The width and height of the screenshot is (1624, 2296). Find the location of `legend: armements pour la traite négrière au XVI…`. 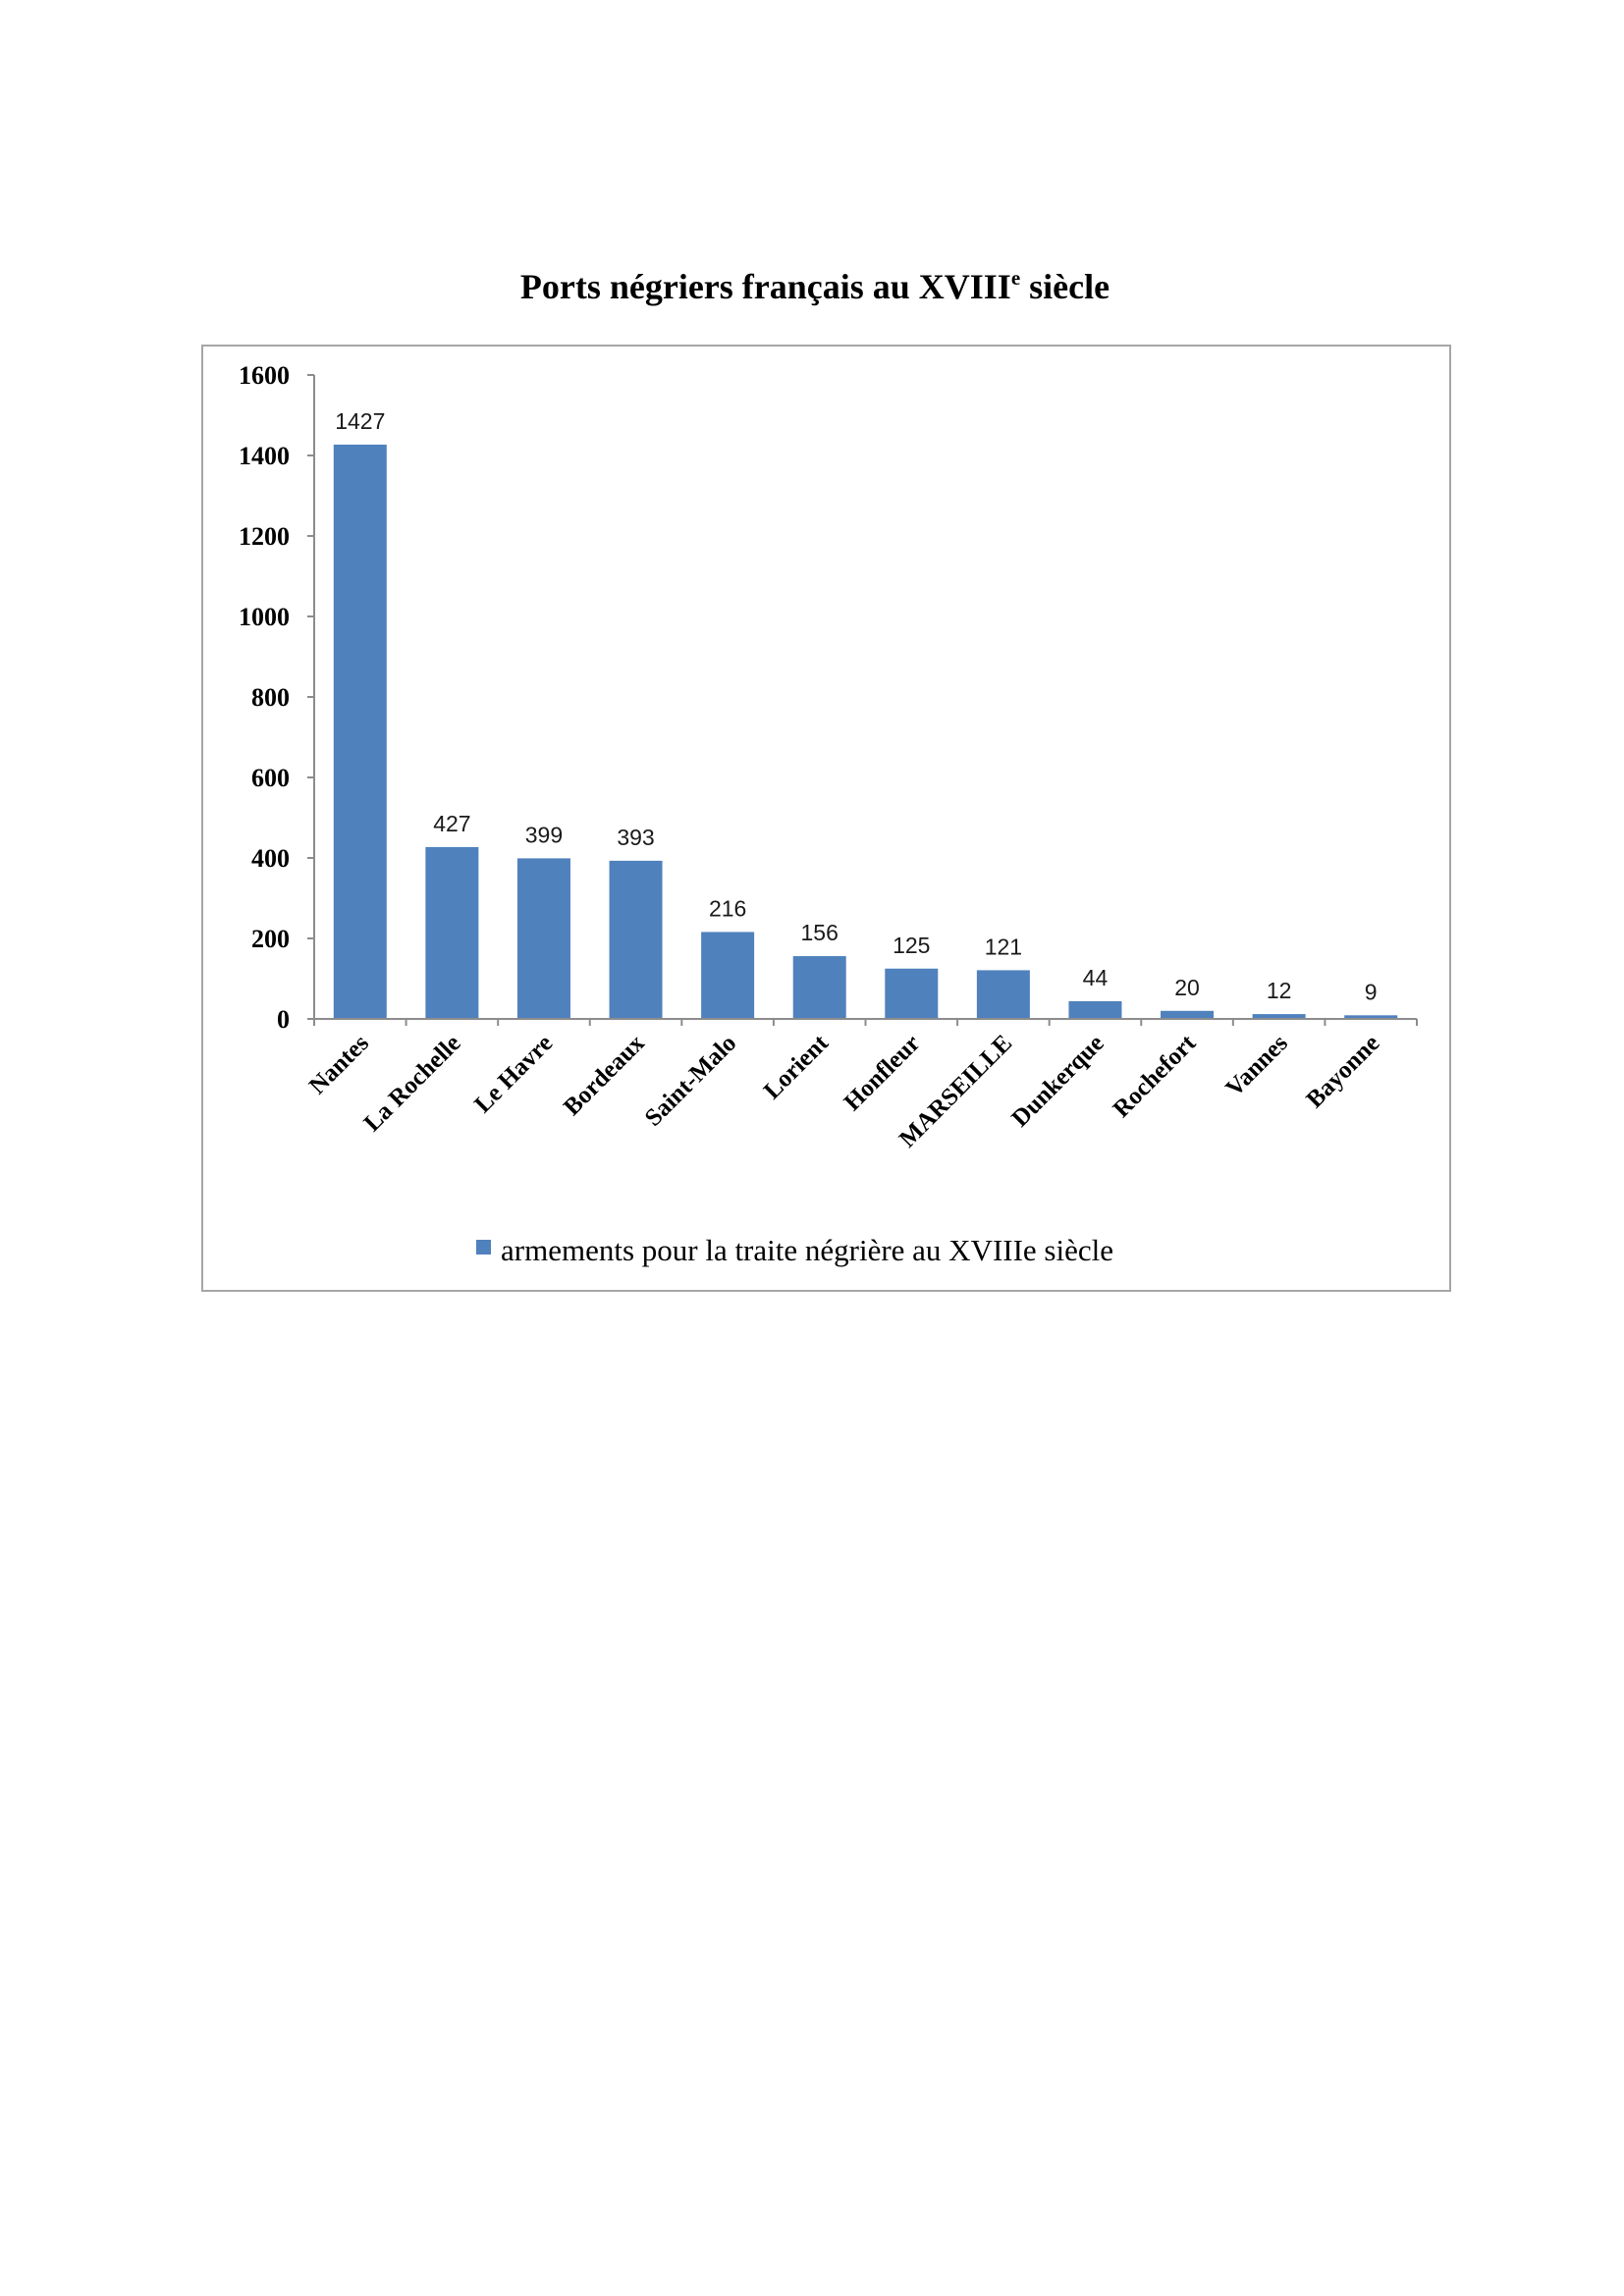

legend: armements pour la traite négrière au XVI… is located at coordinates (794, 1250).